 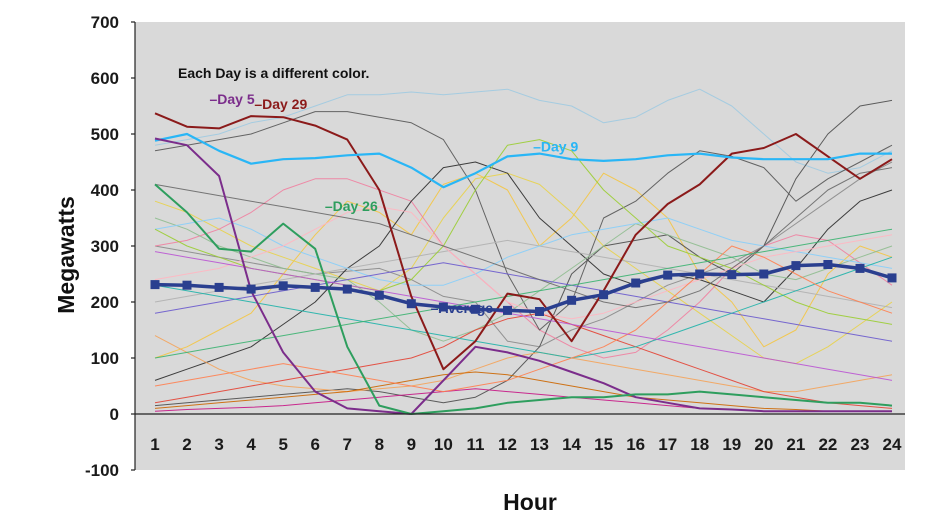 What do you see at coordinates (282, 444) in the screenshot?
I see `x-tick-label: 5` at bounding box center [282, 444].